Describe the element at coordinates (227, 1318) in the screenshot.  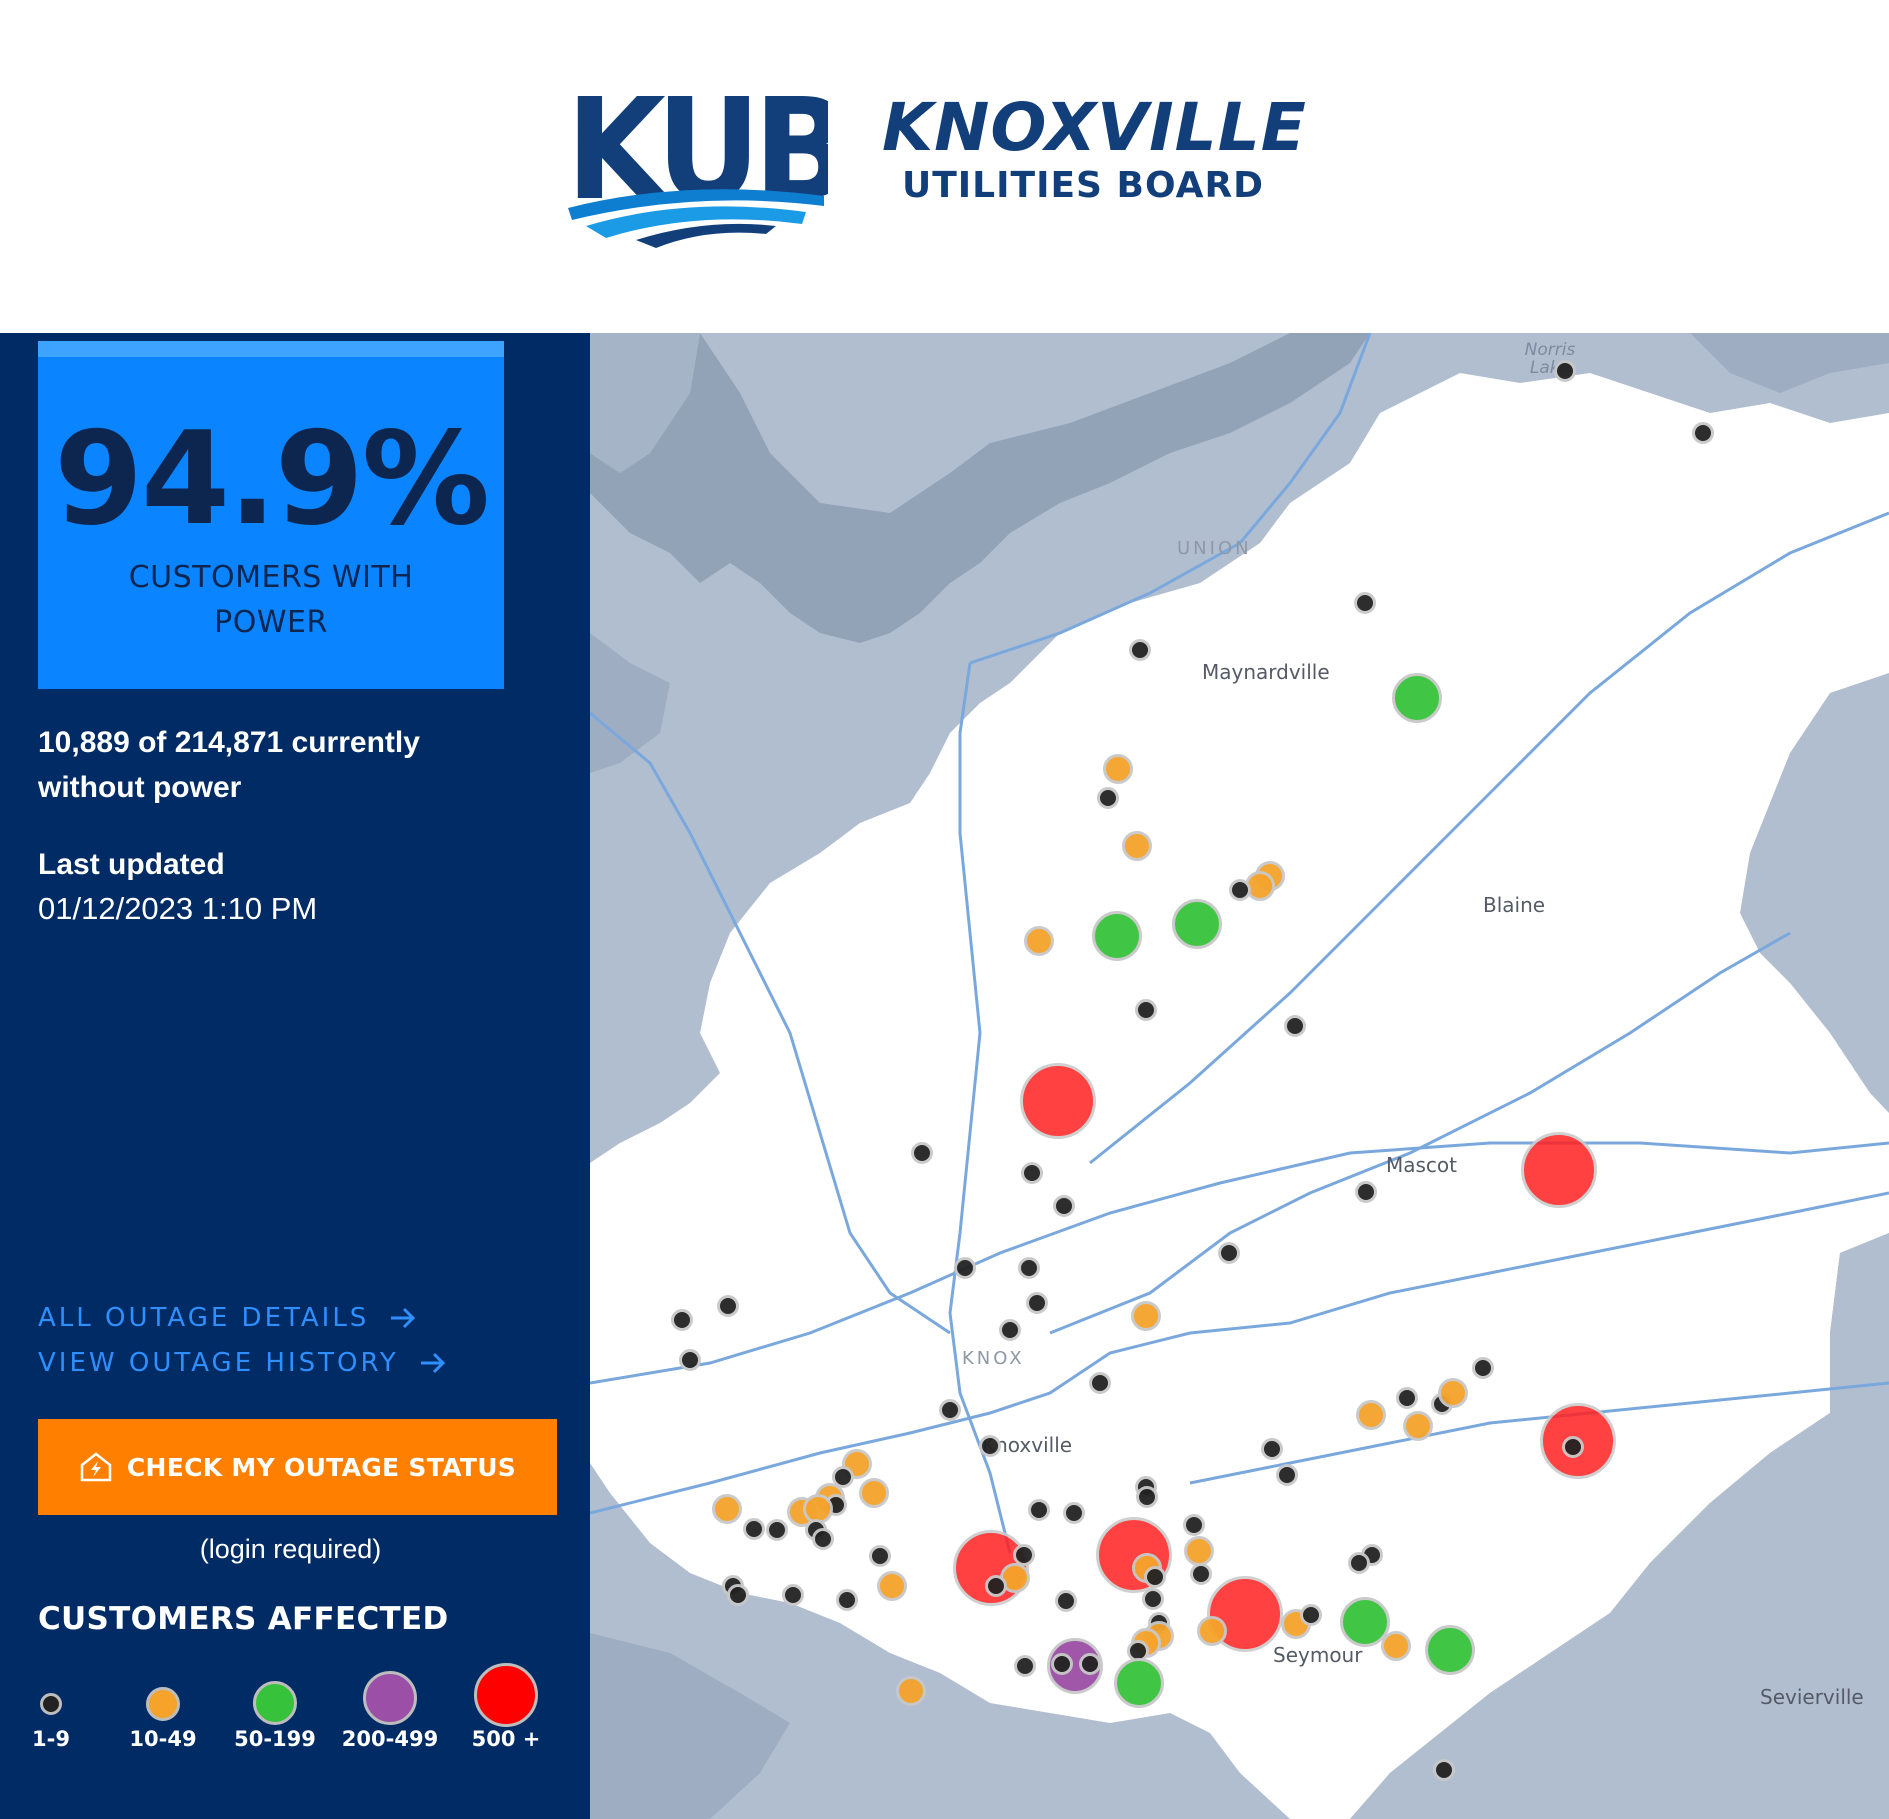
I see `all-outage-details-link: ALL OUTAGE DETAILS` at that location.